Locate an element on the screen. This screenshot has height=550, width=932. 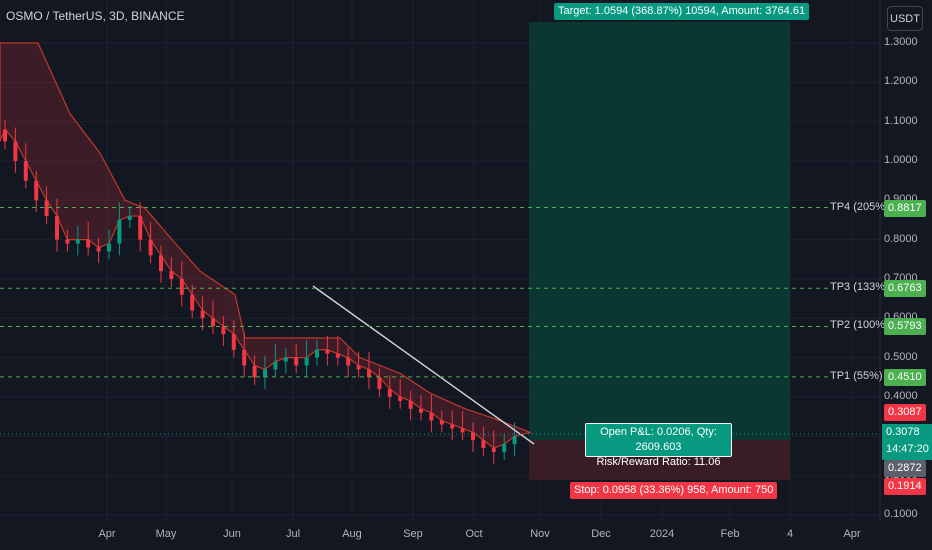
time-axis-label: Aug is located at coordinates (352, 534).